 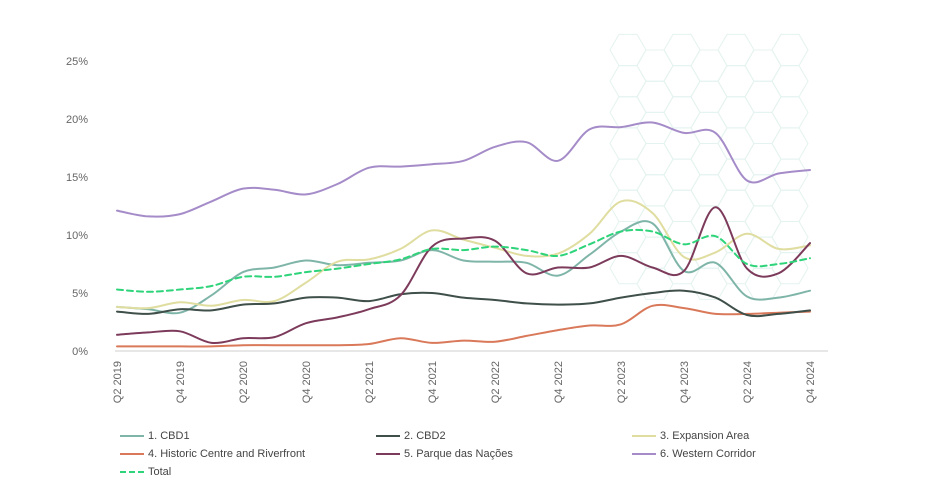 I want to click on y-tick-label: 5%, so click(x=80, y=294).